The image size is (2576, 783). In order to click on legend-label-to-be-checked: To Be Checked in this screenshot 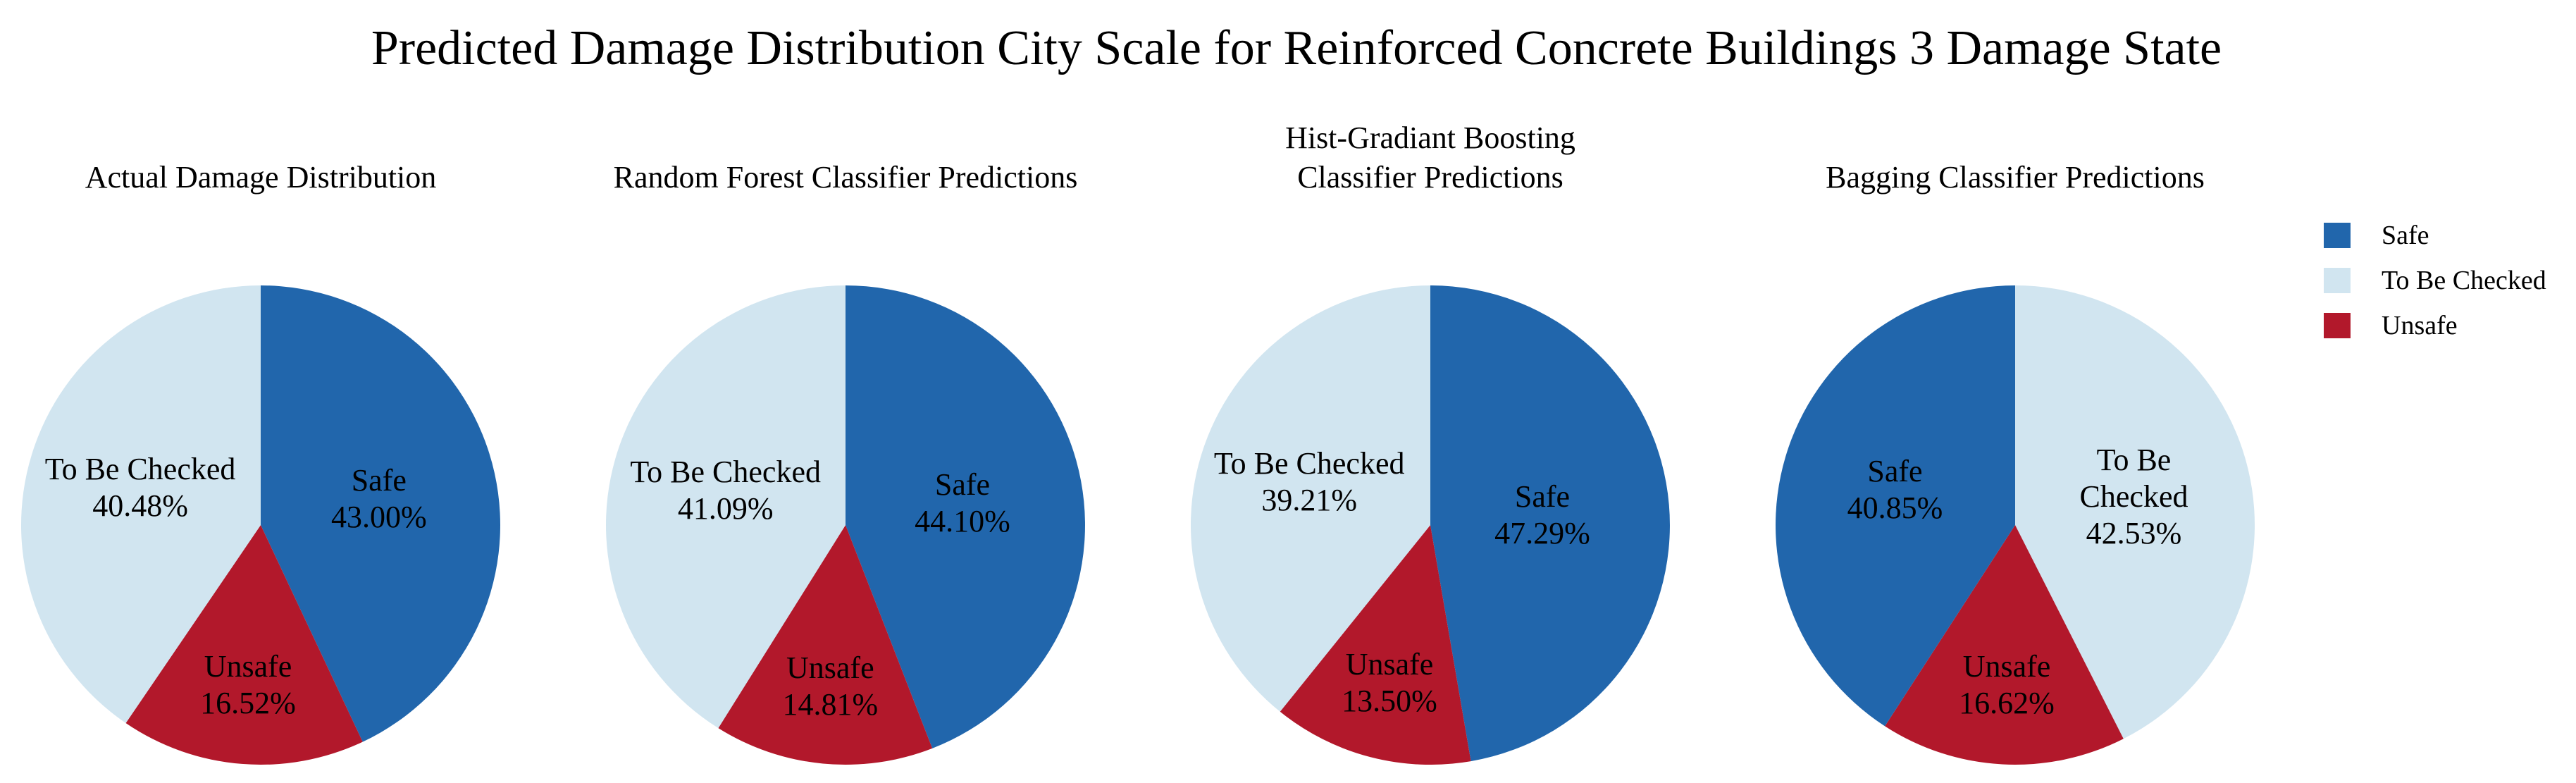, I will do `click(2464, 280)`.